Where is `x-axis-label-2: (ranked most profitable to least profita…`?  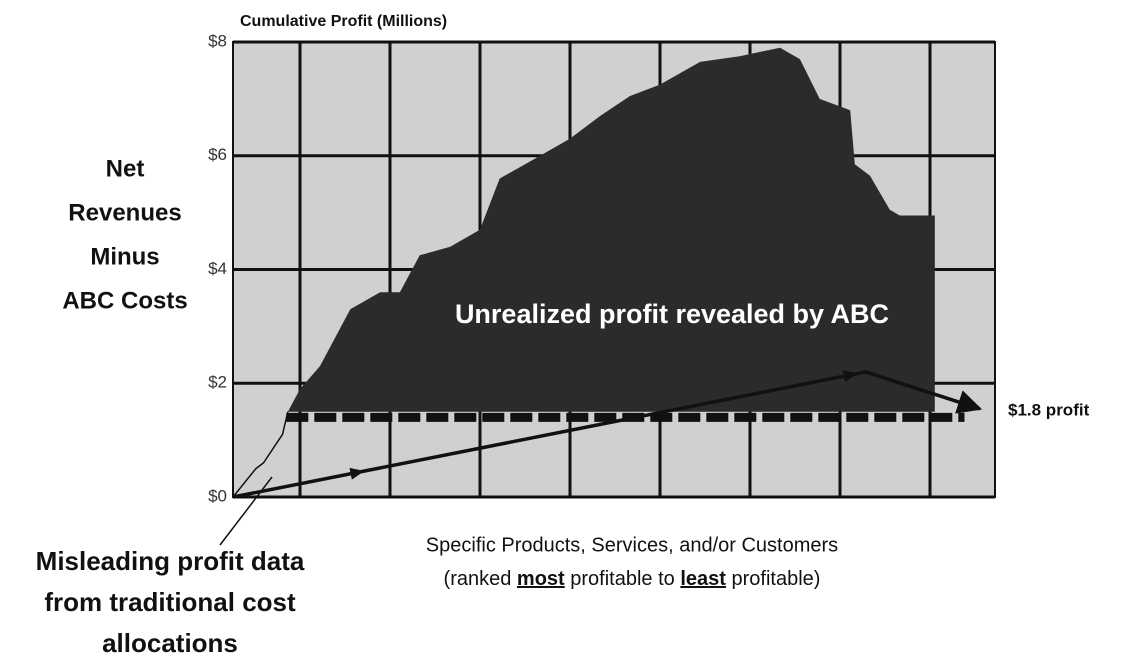
x-axis-label-2: (ranked most profitable to least profita… is located at coordinates (632, 579).